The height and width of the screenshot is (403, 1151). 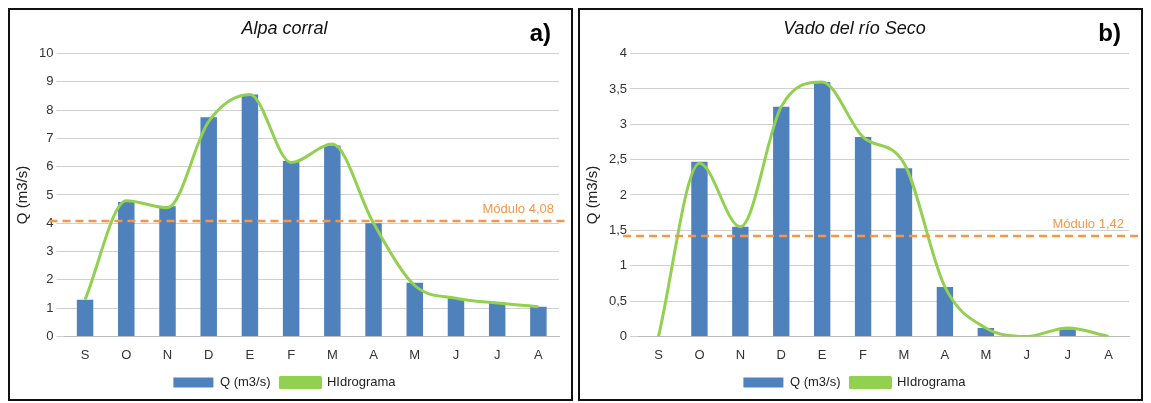 I want to click on ref-line-label: Módulo 1,42, so click(x=1088, y=224).